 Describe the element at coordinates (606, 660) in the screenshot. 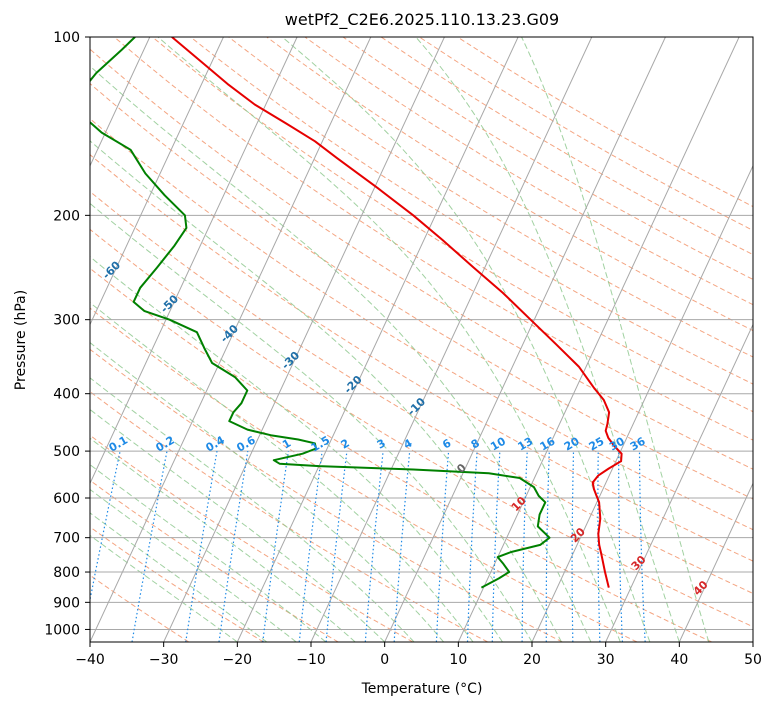

I see `x-tick-label: 30` at that location.